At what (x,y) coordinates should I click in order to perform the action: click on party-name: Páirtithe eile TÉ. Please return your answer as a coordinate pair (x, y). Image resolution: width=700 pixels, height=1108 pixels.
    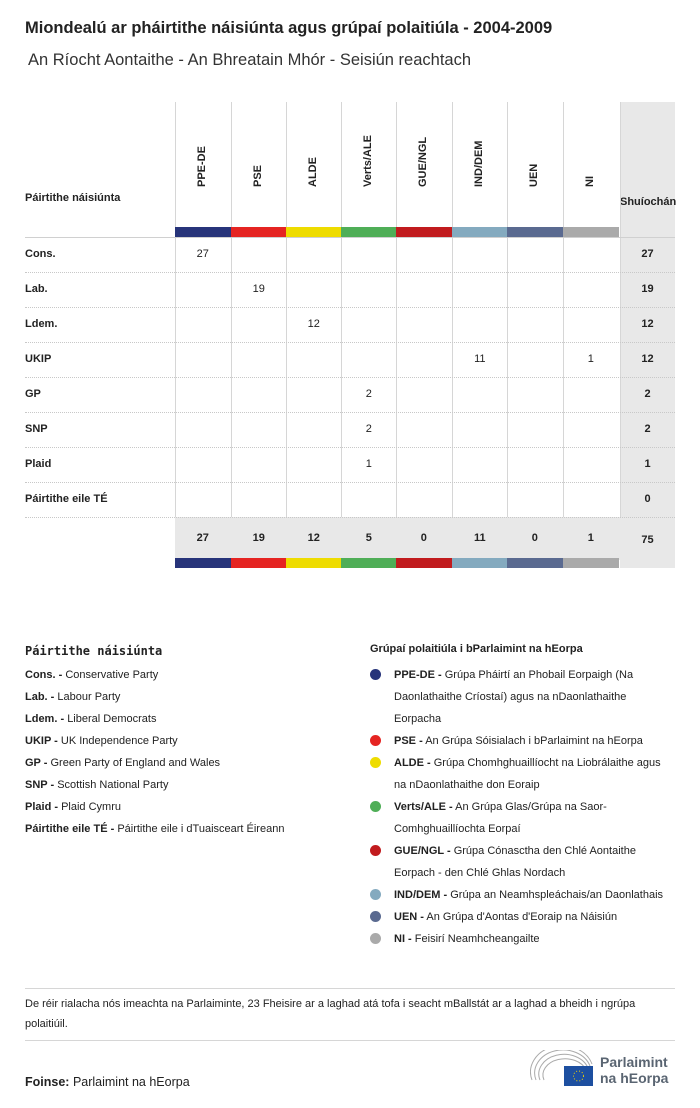
    Looking at the image, I should click on (66, 499).